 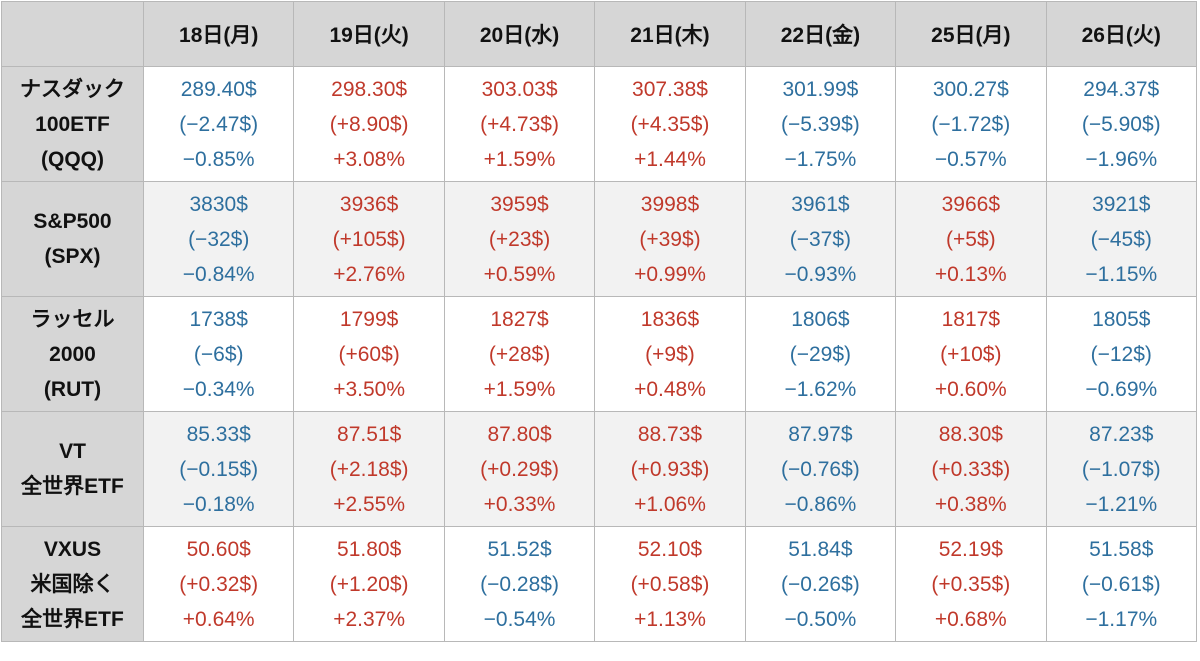 What do you see at coordinates (820, 504) in the screenshot?
I see `percent-change: −0.86%` at bounding box center [820, 504].